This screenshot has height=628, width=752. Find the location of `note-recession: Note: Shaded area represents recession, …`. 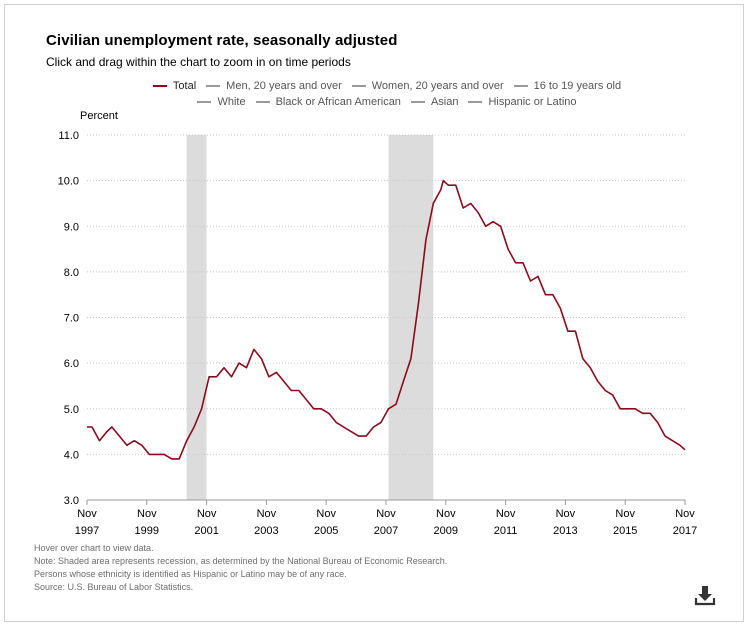

note-recession: Note: Shaded area represents recession, … is located at coordinates (241, 561).